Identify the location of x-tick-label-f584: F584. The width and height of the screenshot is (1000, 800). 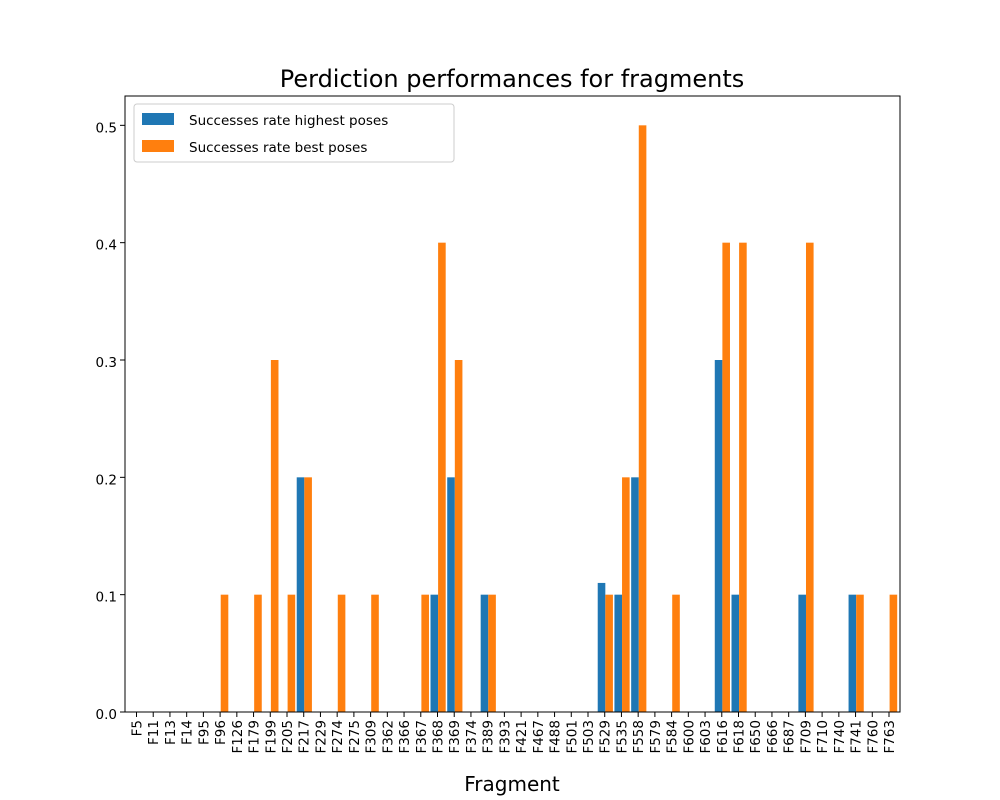
(673, 737).